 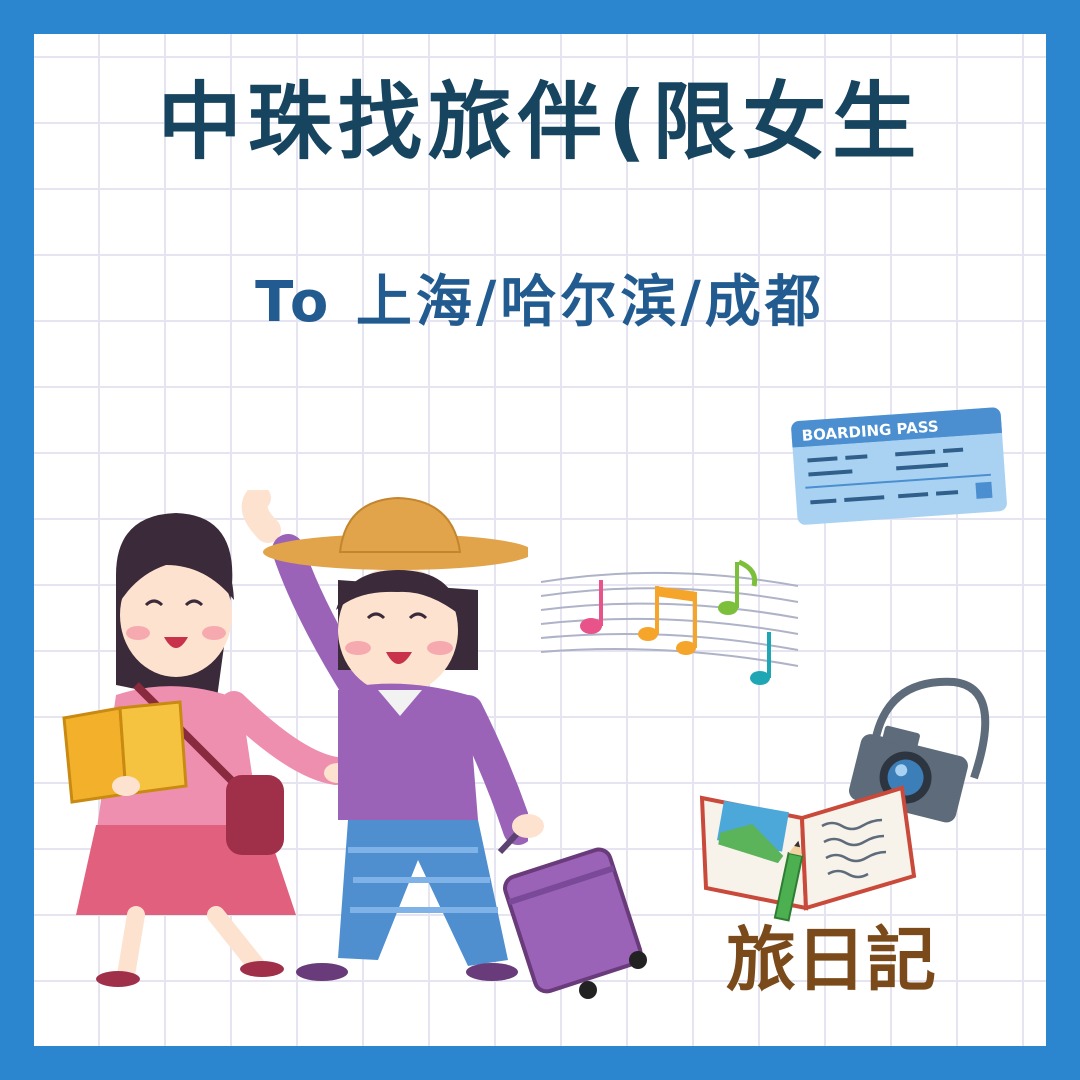 What do you see at coordinates (831, 960) in the screenshot?
I see `brand-logo-text: 旅日記` at bounding box center [831, 960].